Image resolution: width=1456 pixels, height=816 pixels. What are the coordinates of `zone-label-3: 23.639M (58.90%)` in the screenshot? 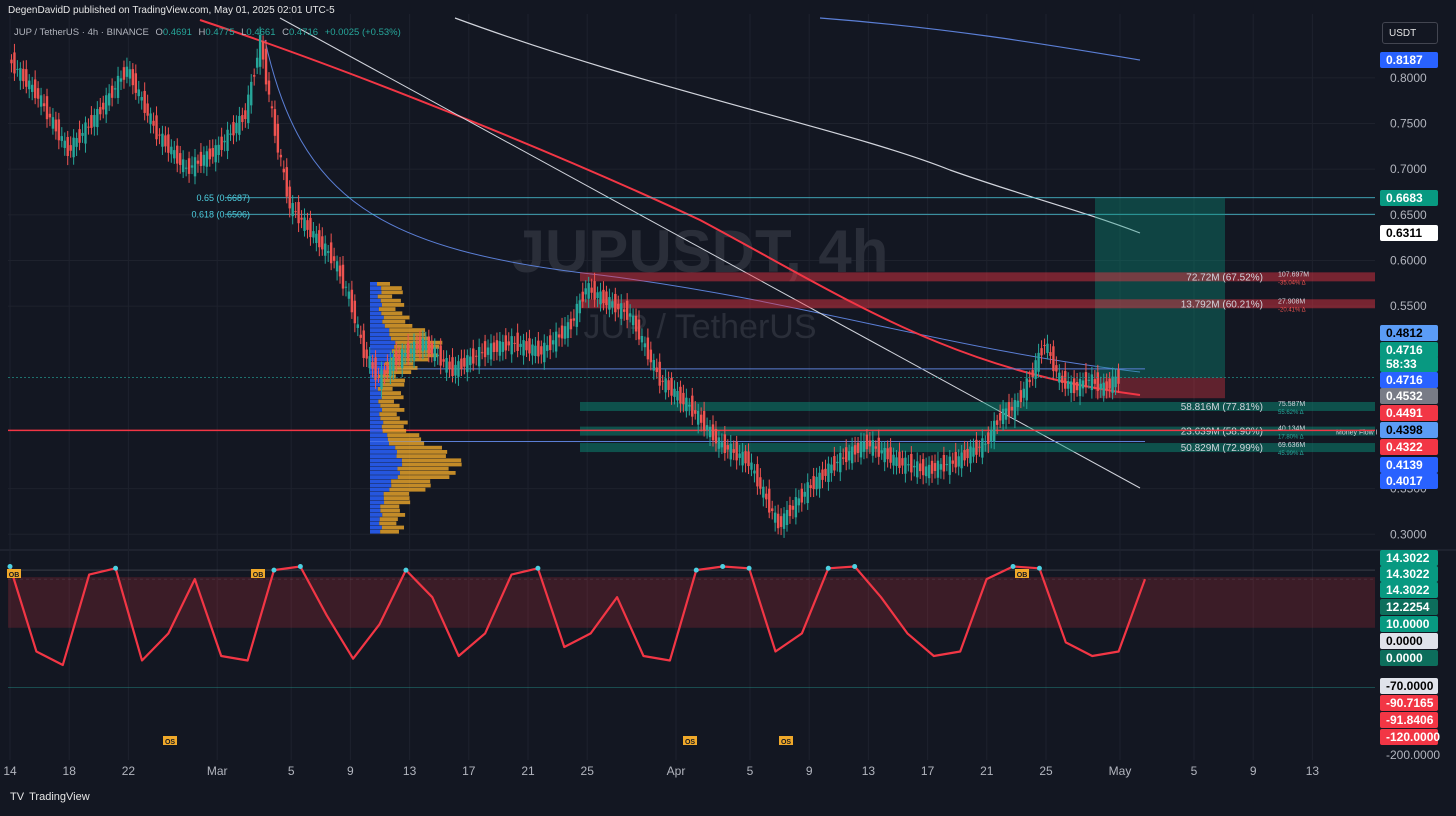 It's located at (1222, 432).